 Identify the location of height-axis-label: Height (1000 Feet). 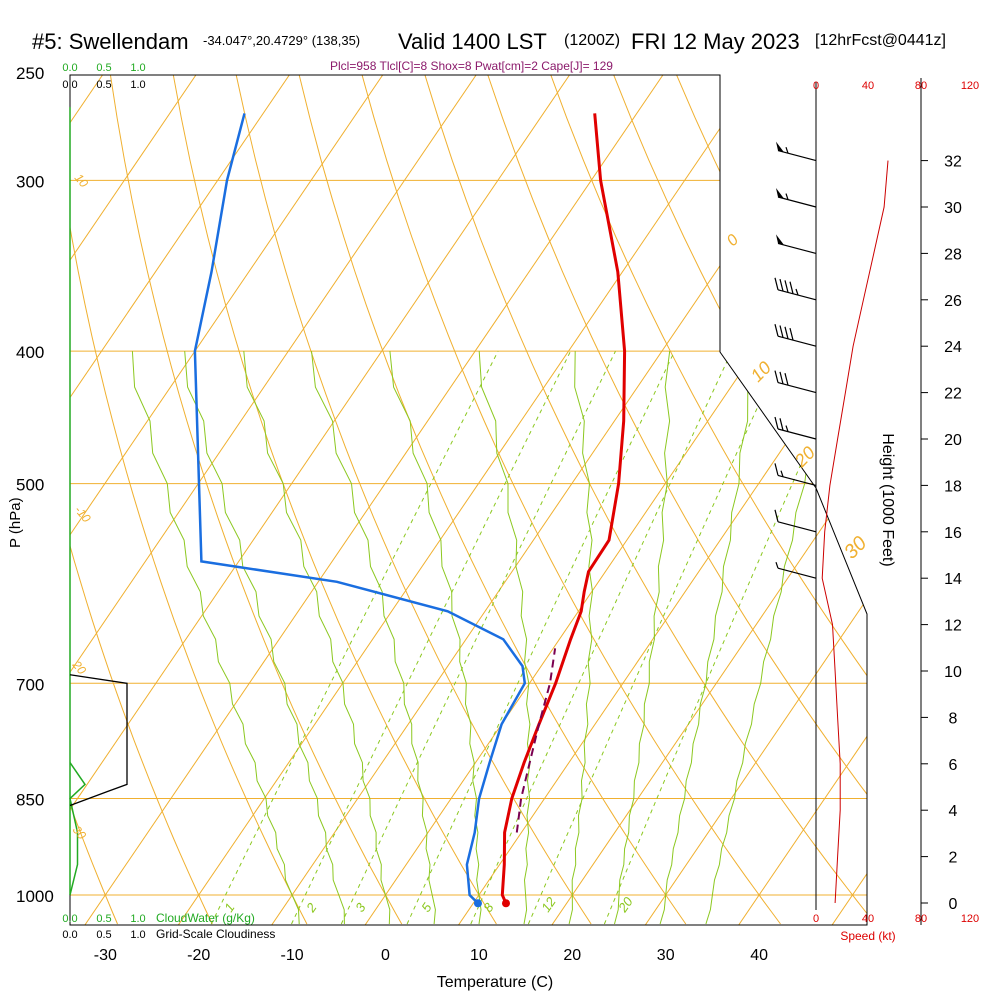
(887, 499).